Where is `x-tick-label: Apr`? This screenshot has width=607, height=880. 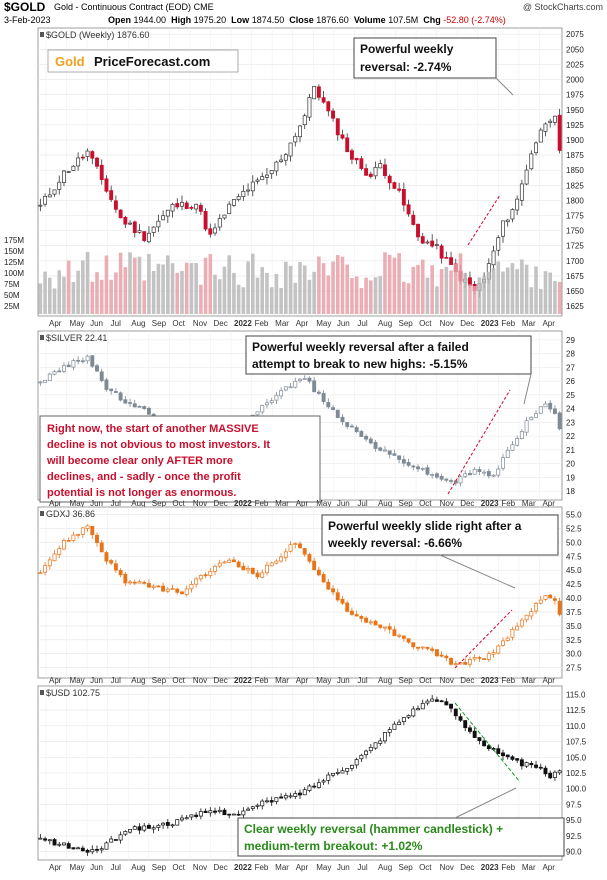 x-tick-label: Apr is located at coordinates (302, 503).